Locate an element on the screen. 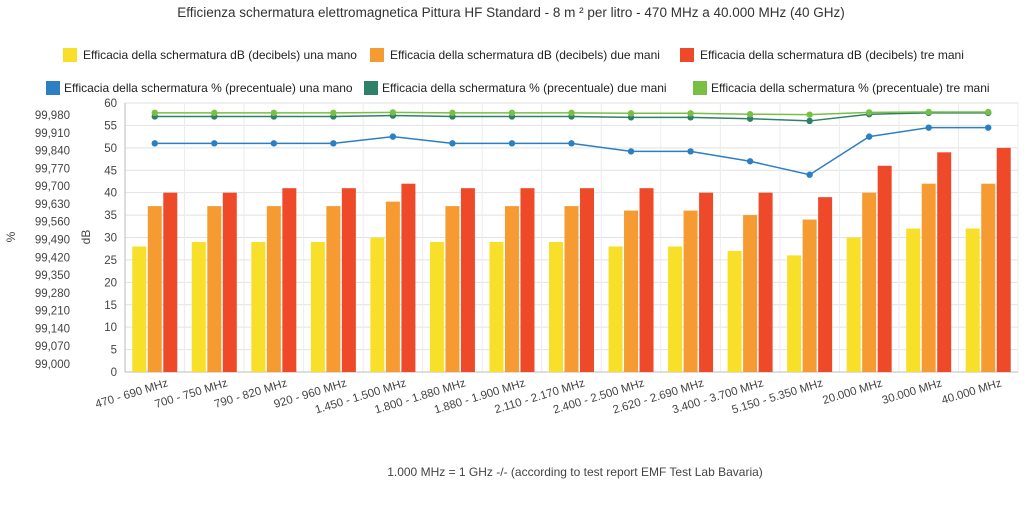 This screenshot has height=512, width=1024. y-left-tick-label: 99,350 is located at coordinates (52, 276).